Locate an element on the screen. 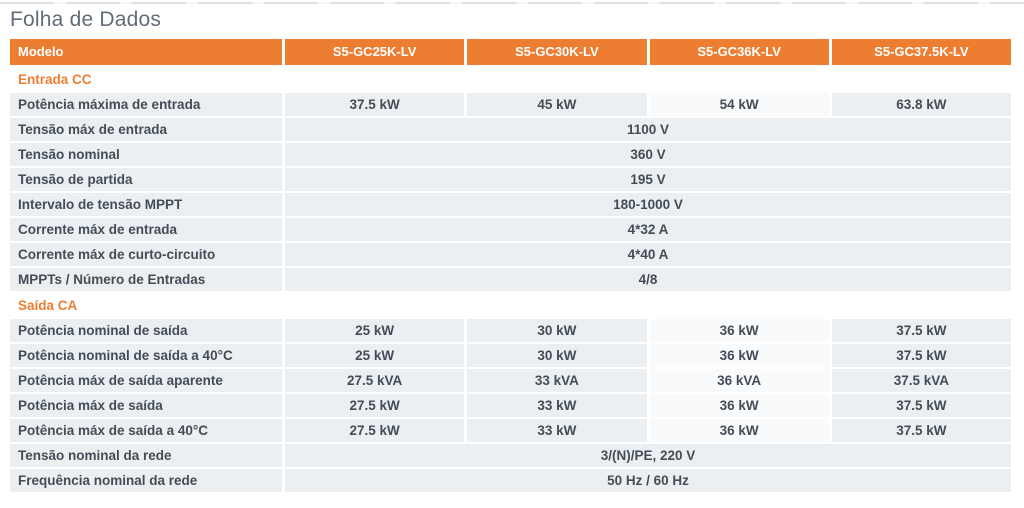 Image resolution: width=1024 pixels, height=508 pixels. page-top-rule is located at coordinates (512, 3).